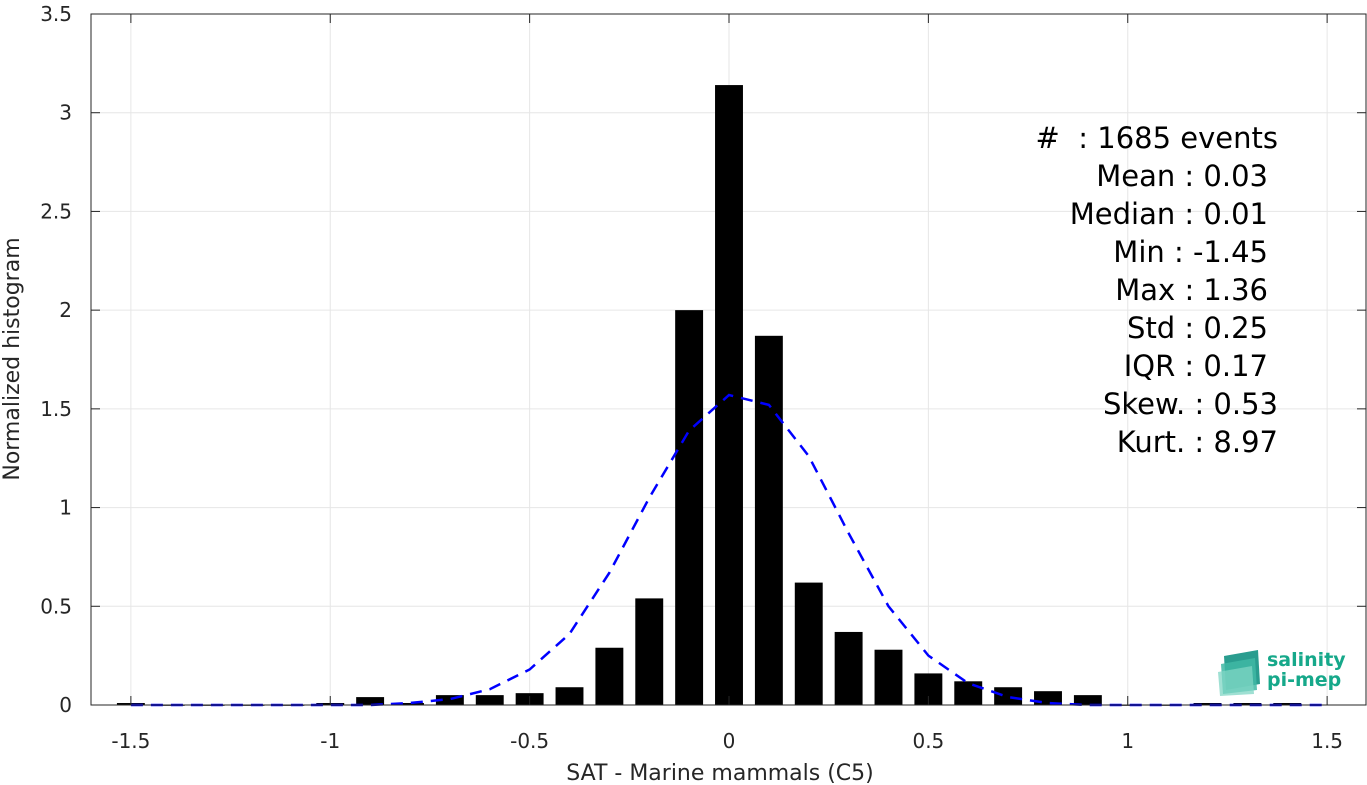 The image size is (1367, 785). I want to click on y-tick-label: 0, so click(65, 705).